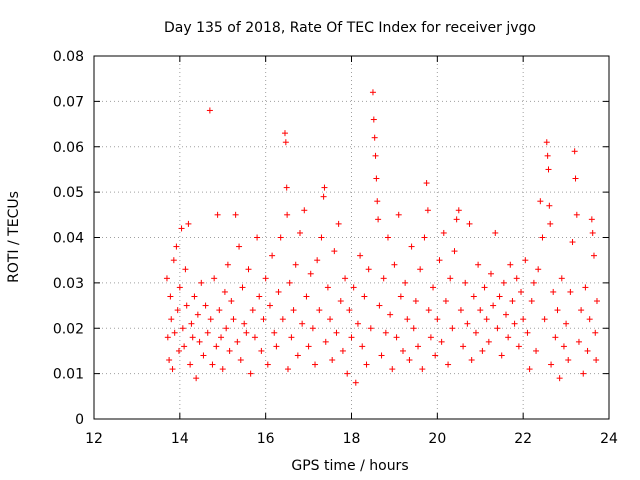  Describe the element at coordinates (68, 284) in the screenshot. I see `y-tick-label: 0.03` at that location.